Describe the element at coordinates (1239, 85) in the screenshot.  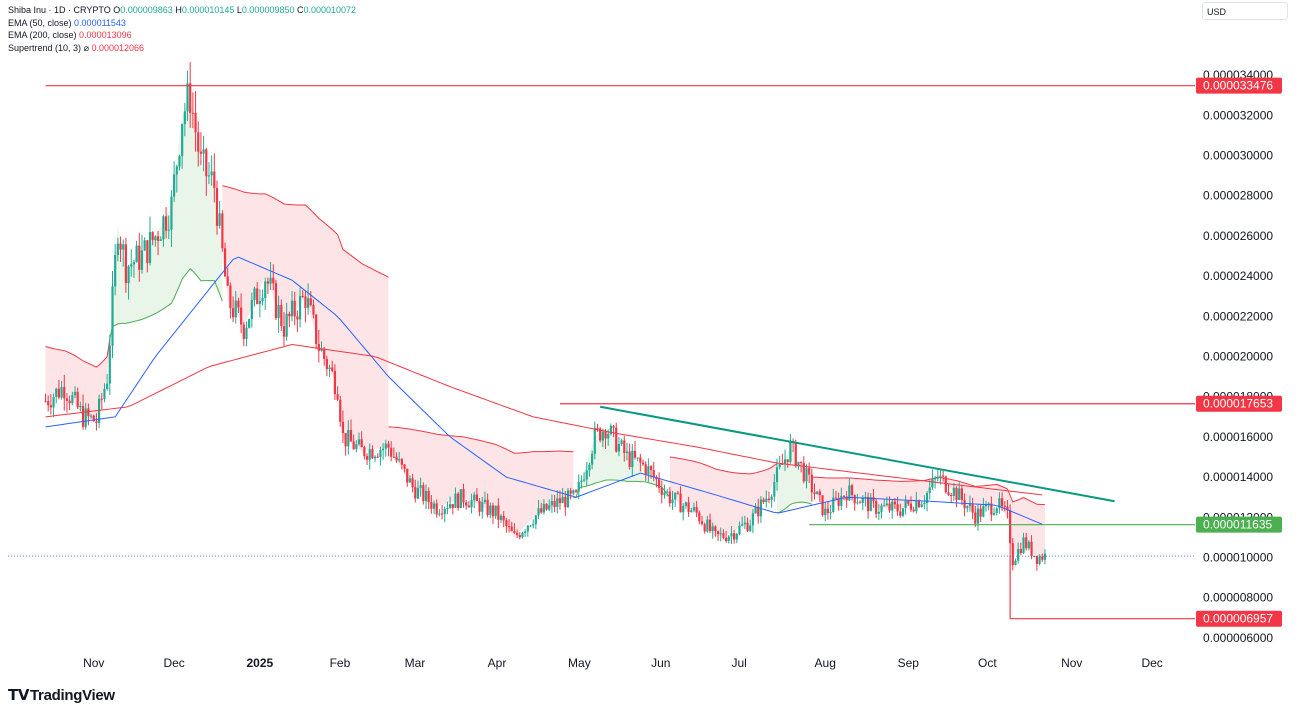
I see `price-label-badge: 0.000033476` at that location.